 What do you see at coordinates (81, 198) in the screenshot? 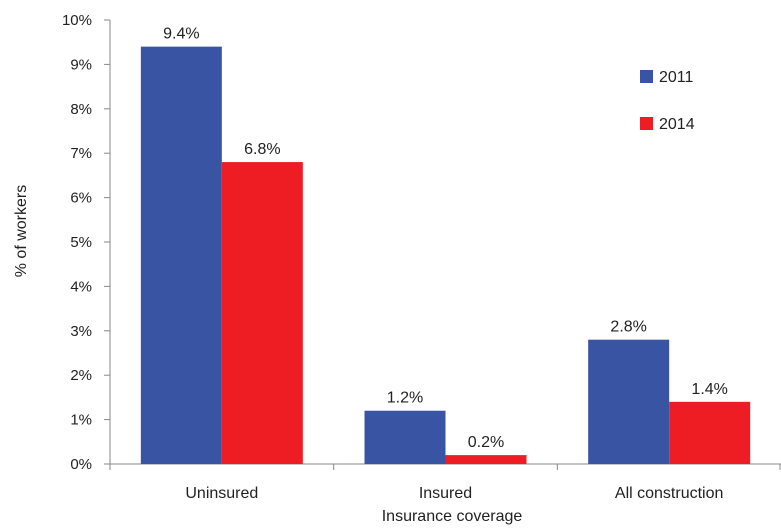
I see `y-tick-label: 6%` at bounding box center [81, 198].